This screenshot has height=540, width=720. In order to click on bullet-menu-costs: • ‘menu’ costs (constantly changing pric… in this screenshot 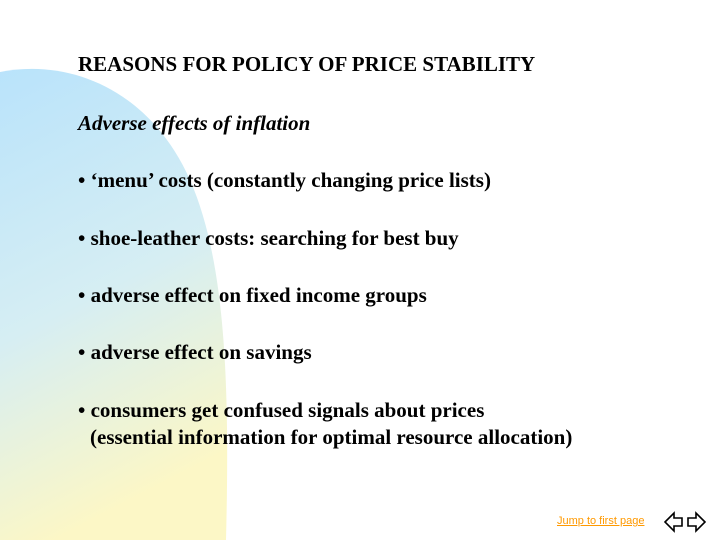, I will do `click(284, 180)`.